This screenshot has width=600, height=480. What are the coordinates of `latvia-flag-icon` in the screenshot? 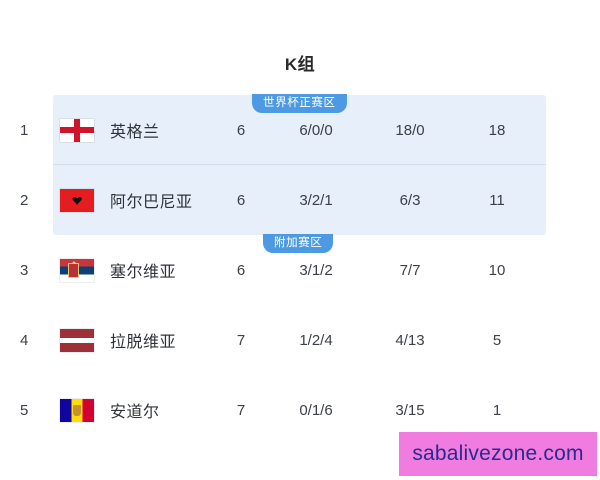 It's located at (77, 340).